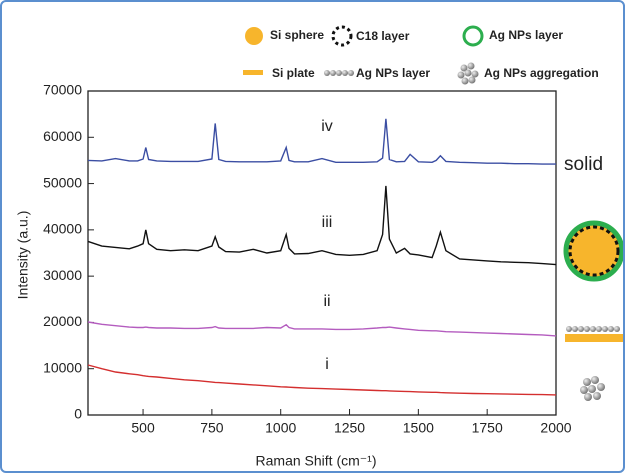 The height and width of the screenshot is (473, 625). I want to click on icon-sphere, so click(593, 251).